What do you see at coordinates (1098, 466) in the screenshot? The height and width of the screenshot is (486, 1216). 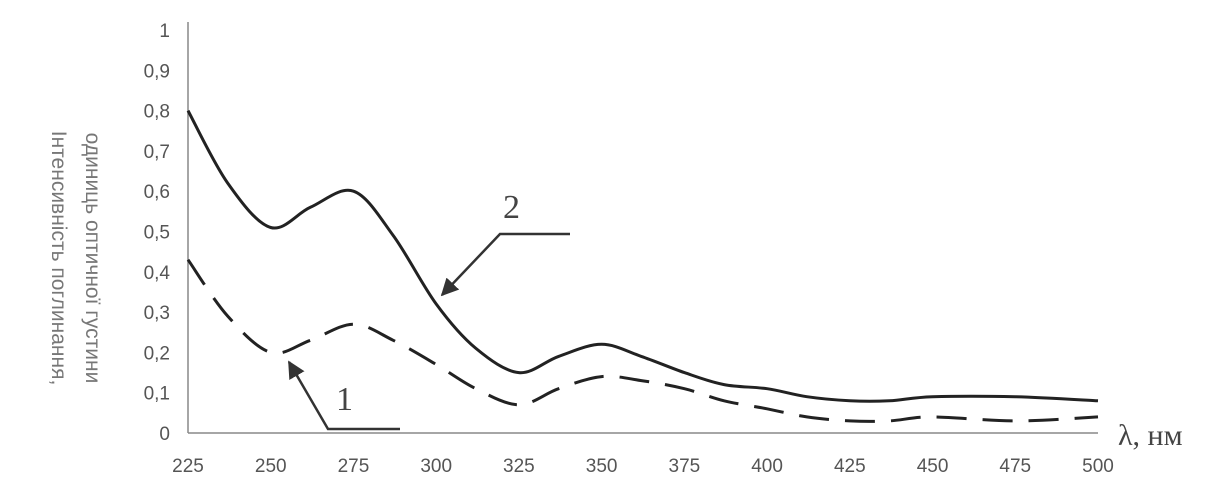 I see `x-tick-label: 500` at bounding box center [1098, 466].